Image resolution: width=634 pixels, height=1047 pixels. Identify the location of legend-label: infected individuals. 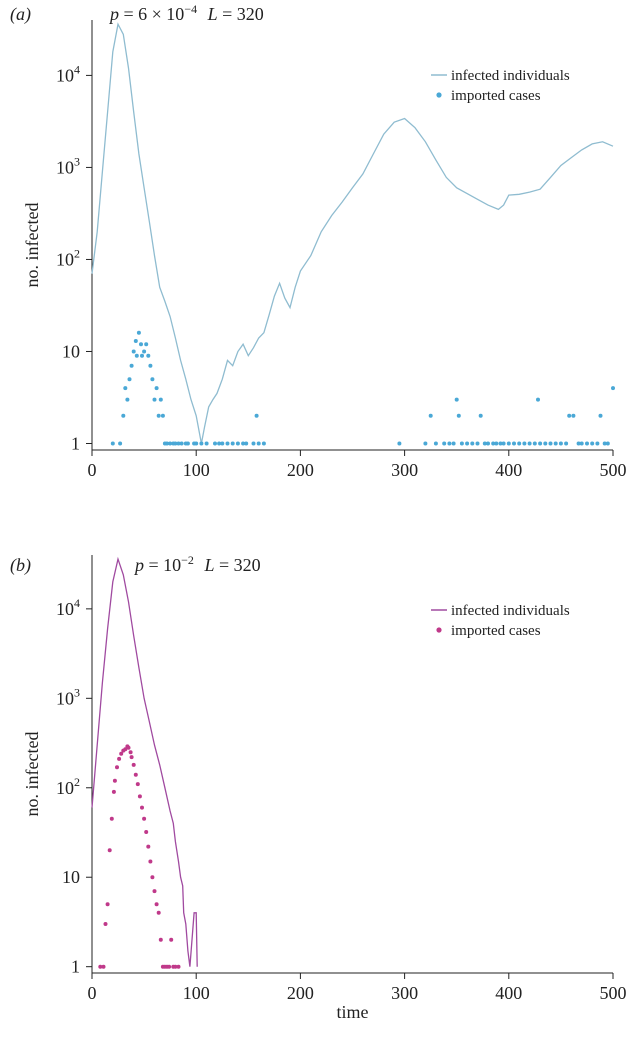
(510, 611).